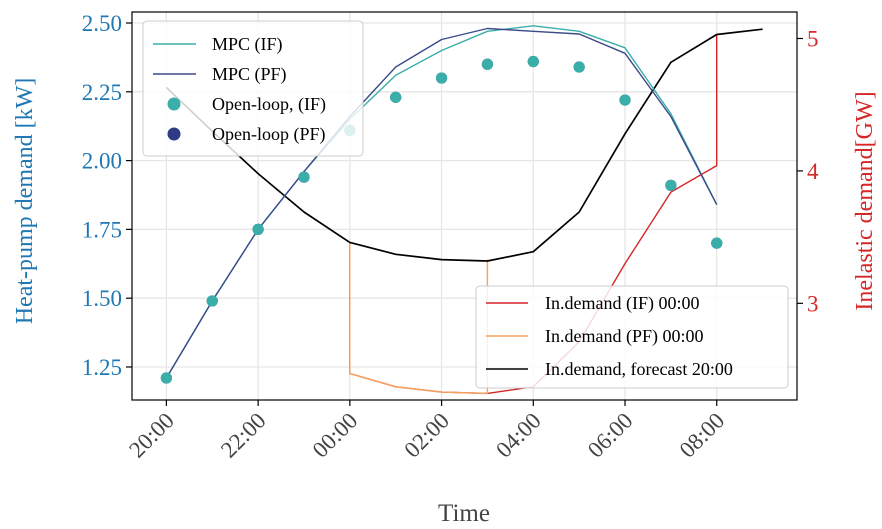 This screenshot has width=882, height=529. Describe the element at coordinates (174, 104) in the screenshot. I see `legend-swatch-open-loop-if` at that location.